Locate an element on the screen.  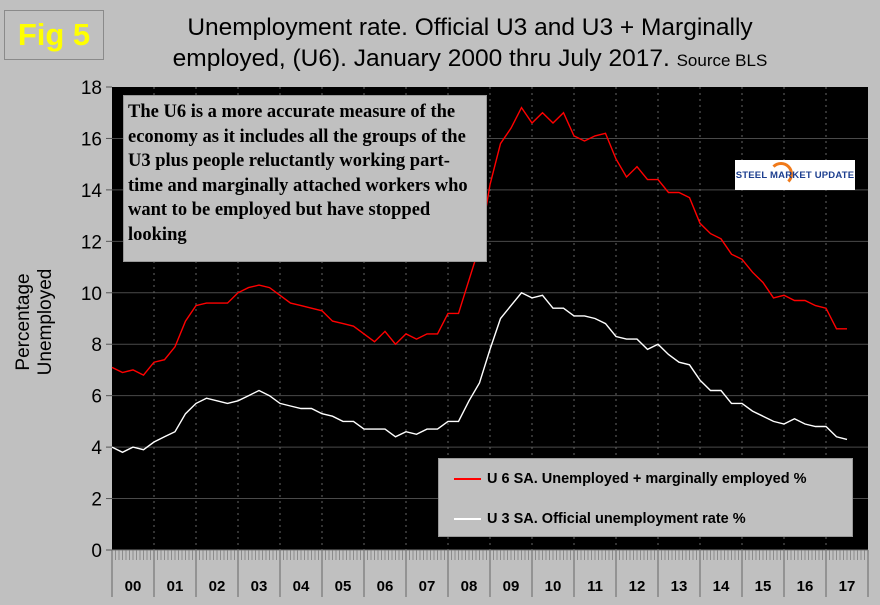
y-tick-label: 2 is located at coordinates (96, 500).